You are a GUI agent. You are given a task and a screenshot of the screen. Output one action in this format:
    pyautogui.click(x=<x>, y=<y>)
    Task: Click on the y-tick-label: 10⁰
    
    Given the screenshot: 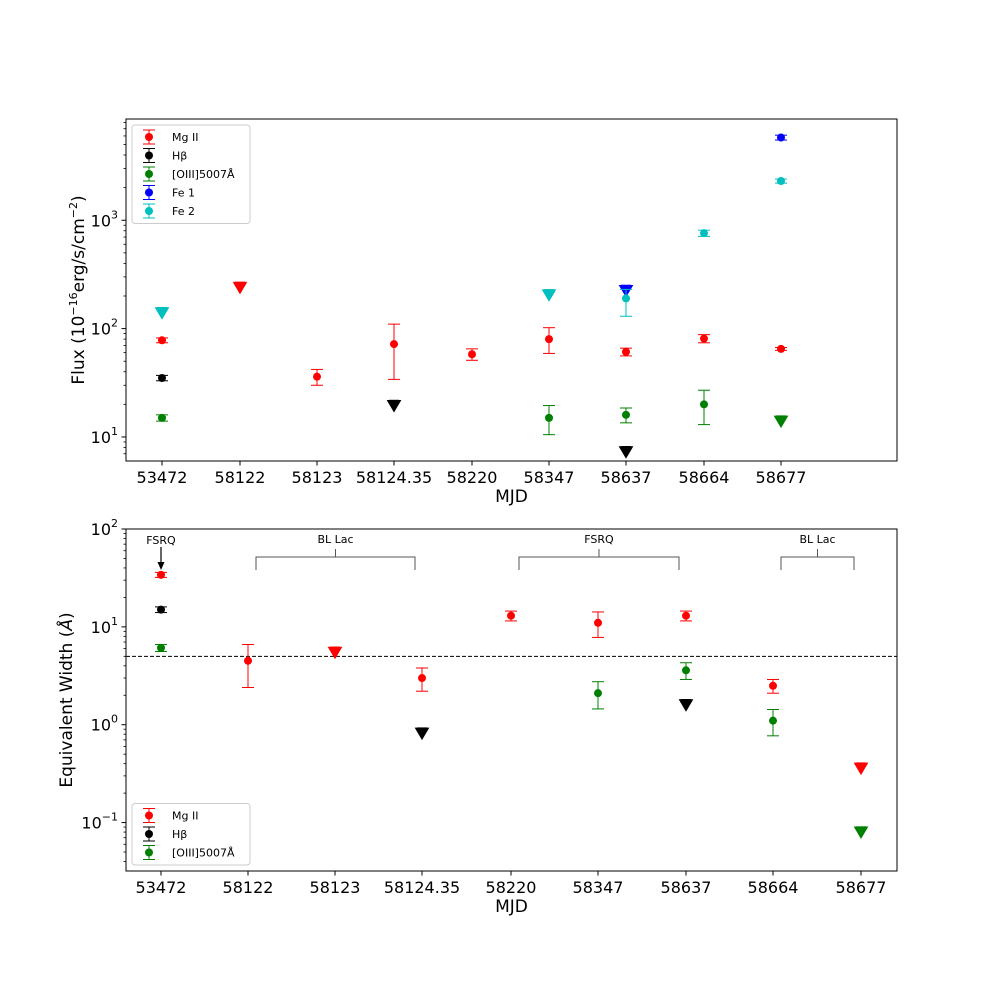 What is the action you would take?
    pyautogui.click(x=104, y=724)
    